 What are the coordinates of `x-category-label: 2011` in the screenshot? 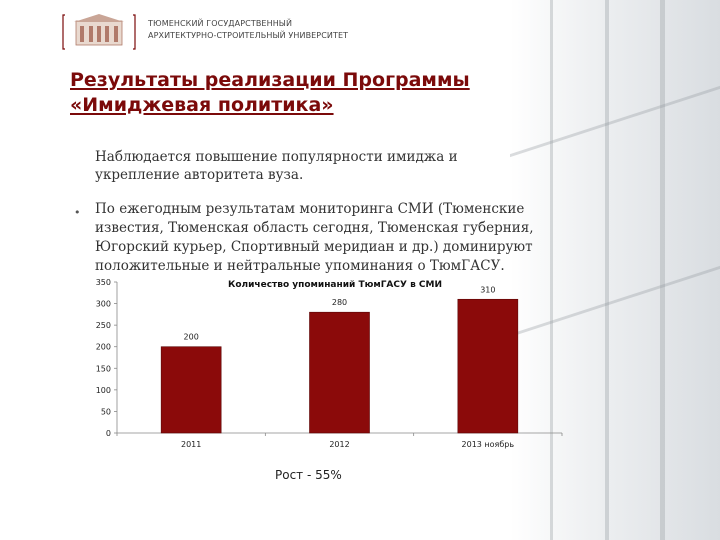 It's located at (191, 444).